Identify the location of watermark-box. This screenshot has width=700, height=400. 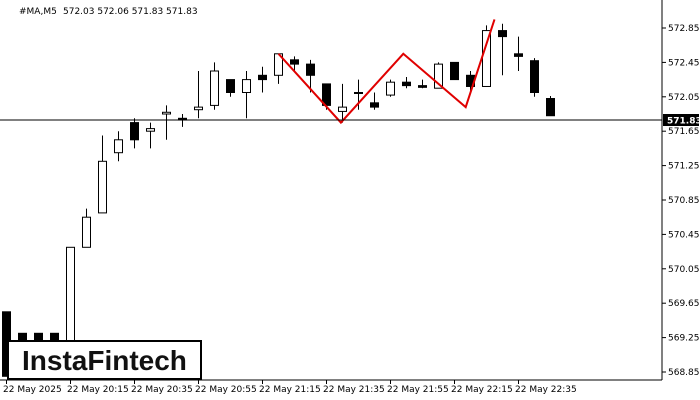
(104, 360).